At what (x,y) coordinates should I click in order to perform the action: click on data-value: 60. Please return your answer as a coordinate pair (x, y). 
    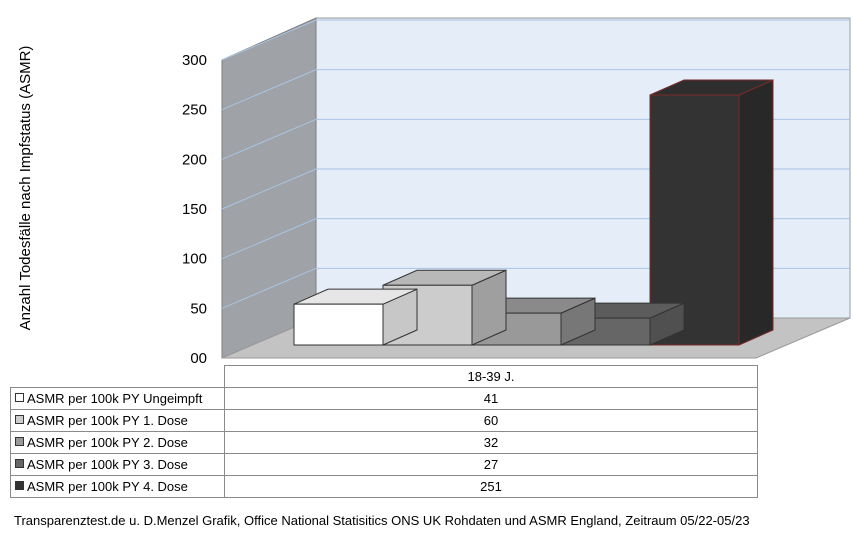
    Looking at the image, I should click on (491, 420).